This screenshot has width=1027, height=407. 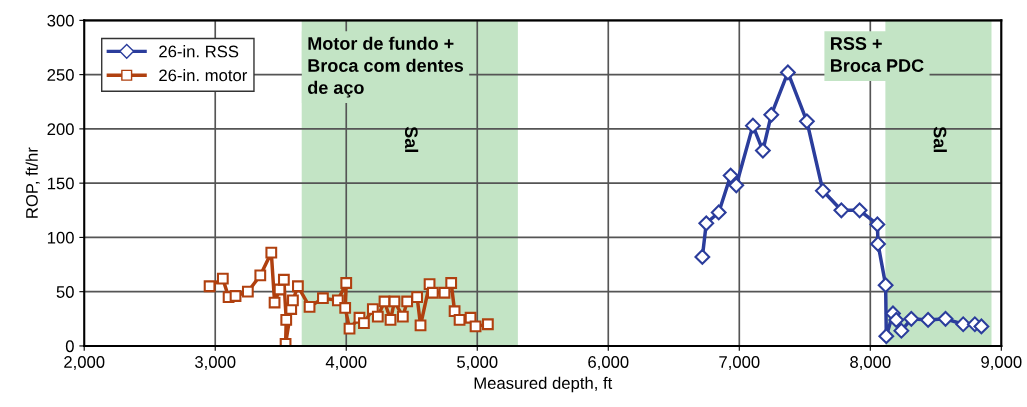 What do you see at coordinates (346, 363) in the screenshot?
I see `x-tick-label: 4,000` at bounding box center [346, 363].